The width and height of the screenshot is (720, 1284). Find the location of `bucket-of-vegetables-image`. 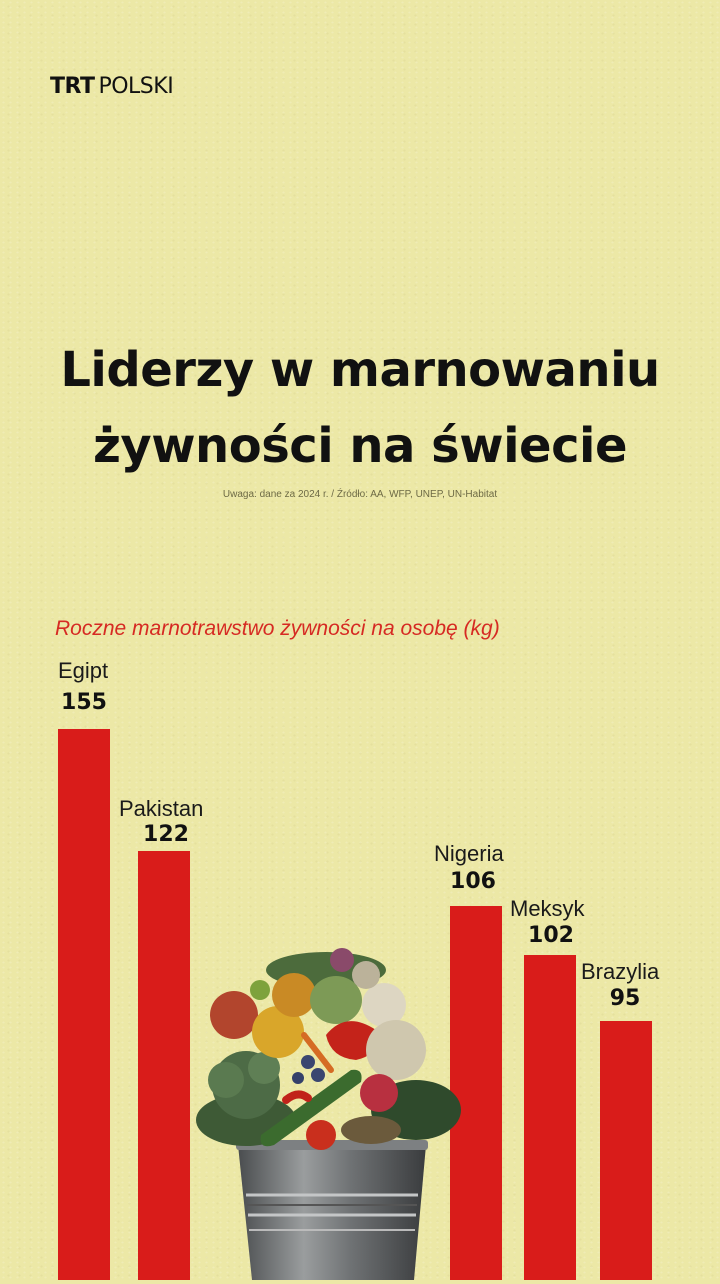

bucket-of-vegetables-image is located at coordinates (331, 1110).